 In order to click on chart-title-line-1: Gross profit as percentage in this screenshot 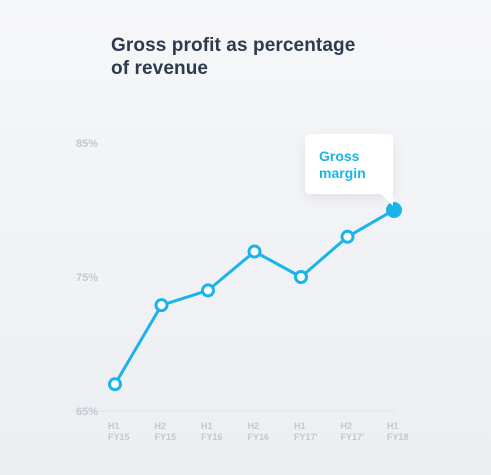, I will do `click(233, 45)`.